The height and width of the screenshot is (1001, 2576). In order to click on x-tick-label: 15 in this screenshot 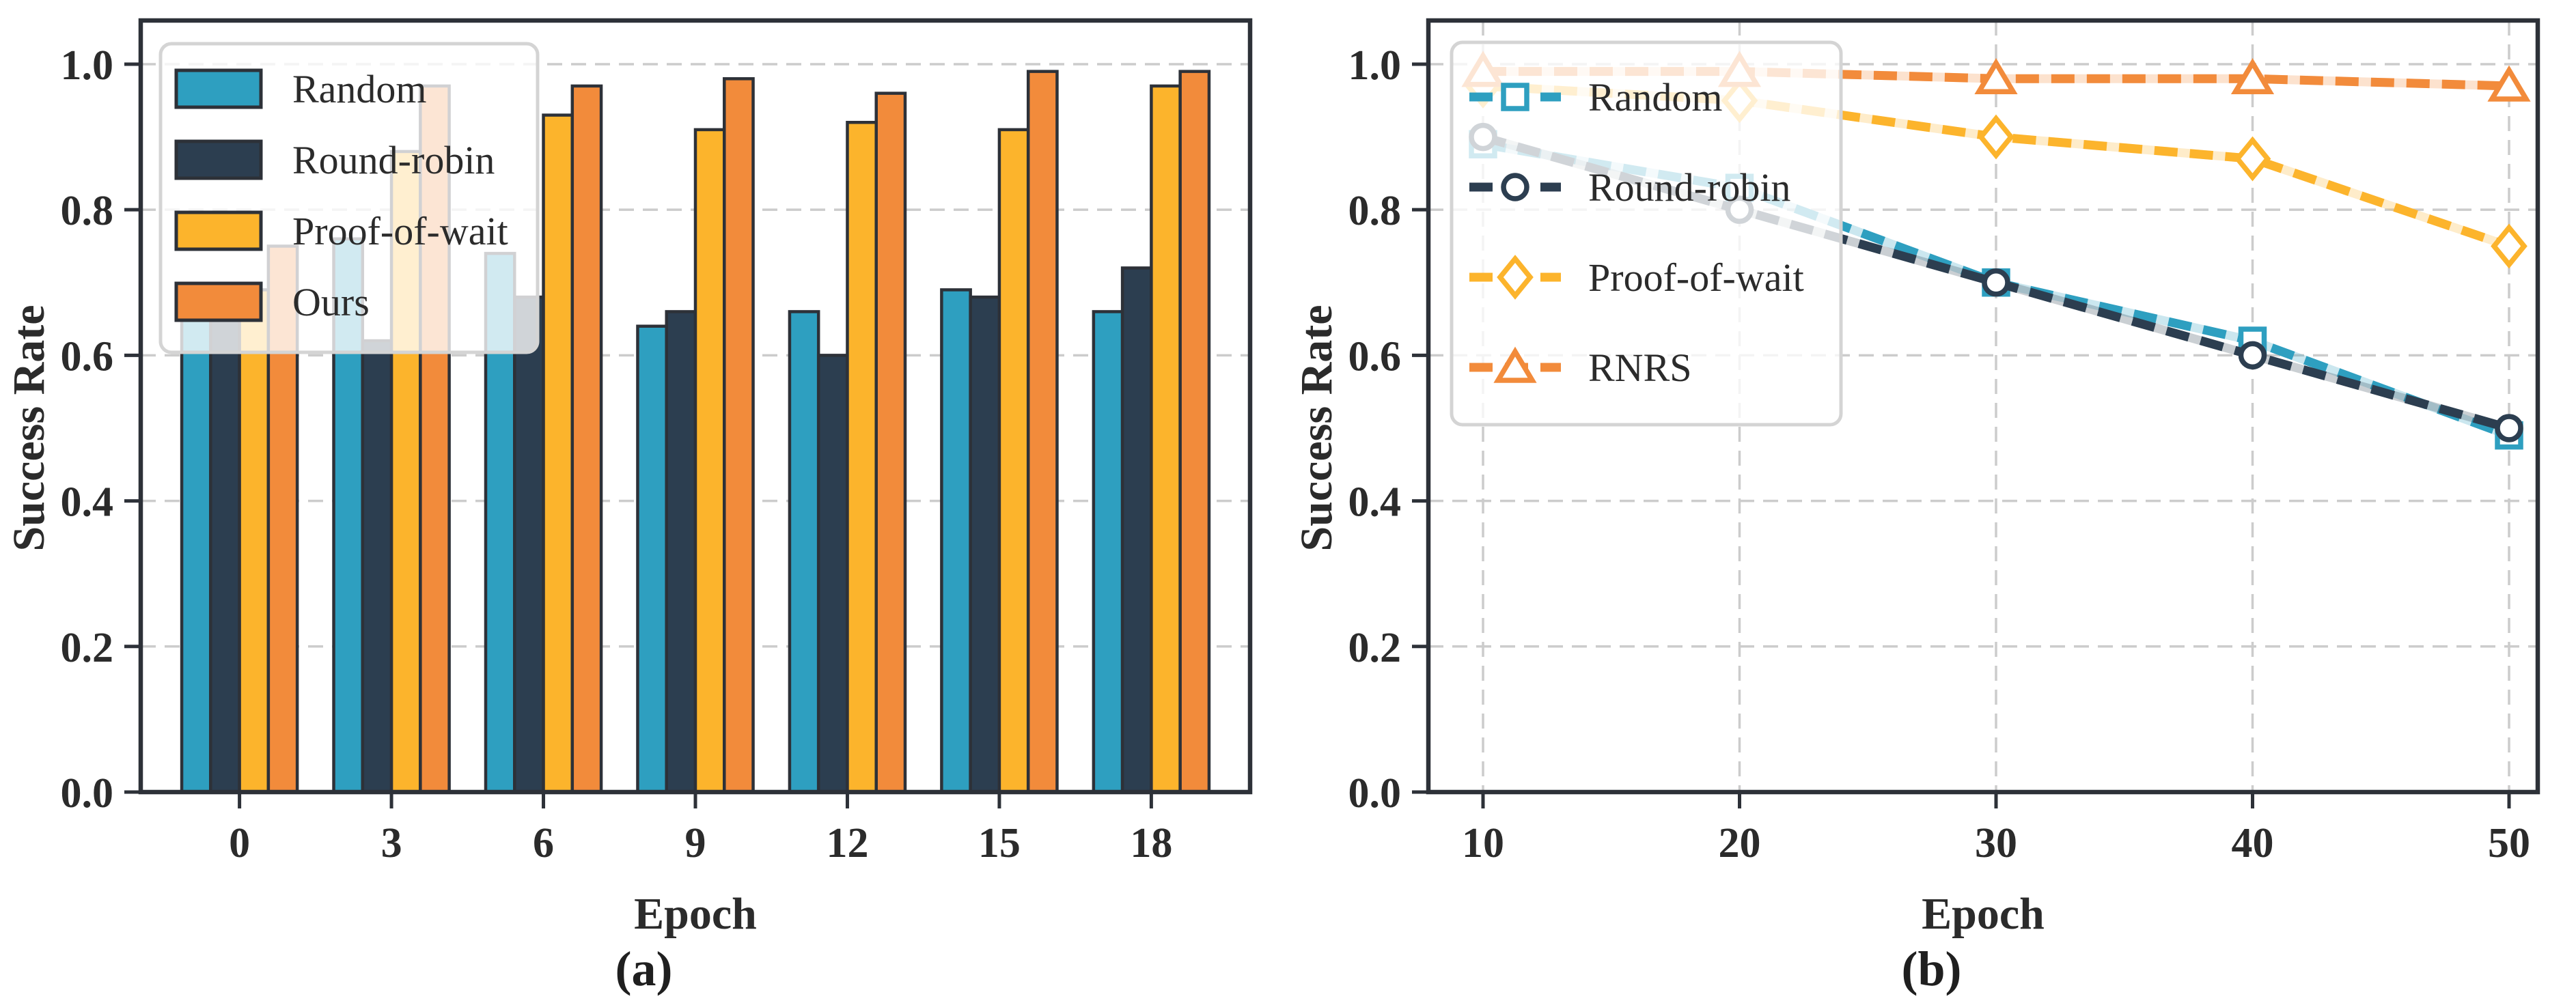, I will do `click(1000, 843)`.